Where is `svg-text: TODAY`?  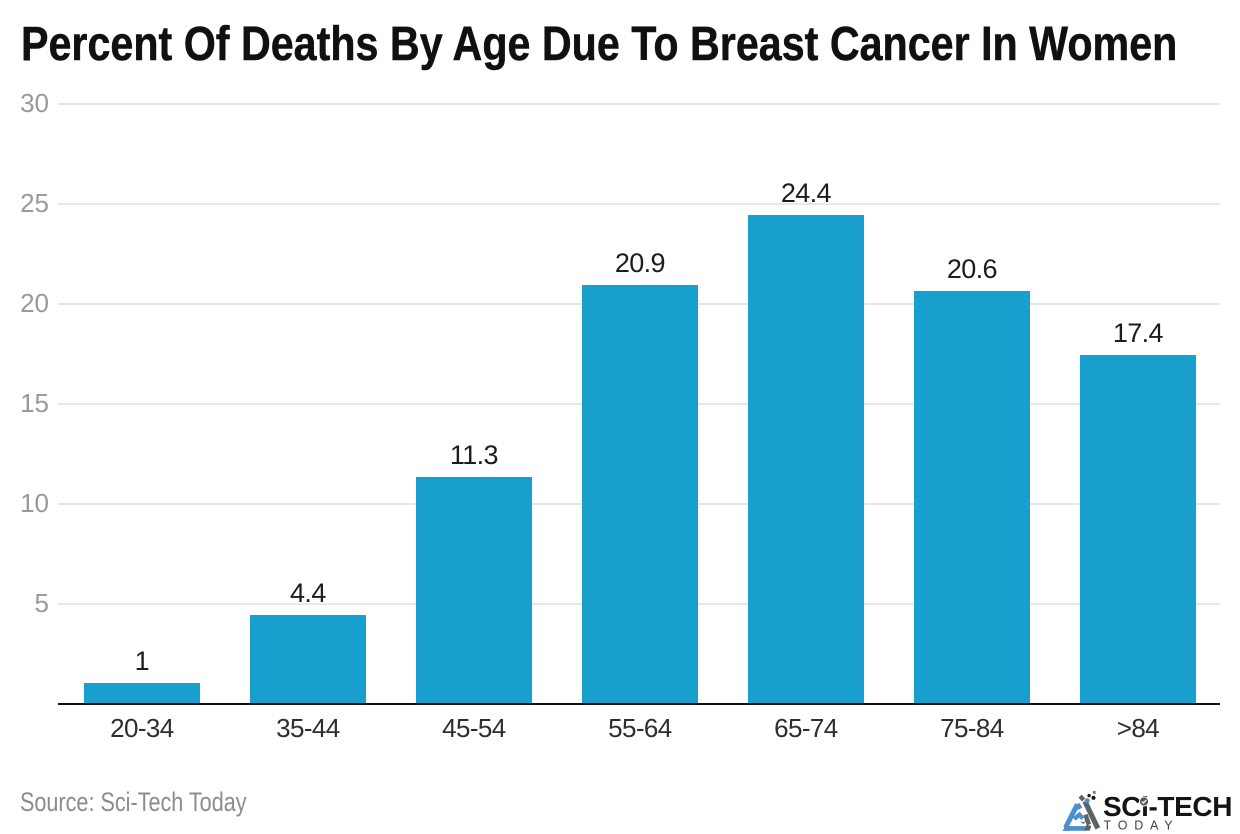 svg-text: TODAY is located at coordinates (1142, 825).